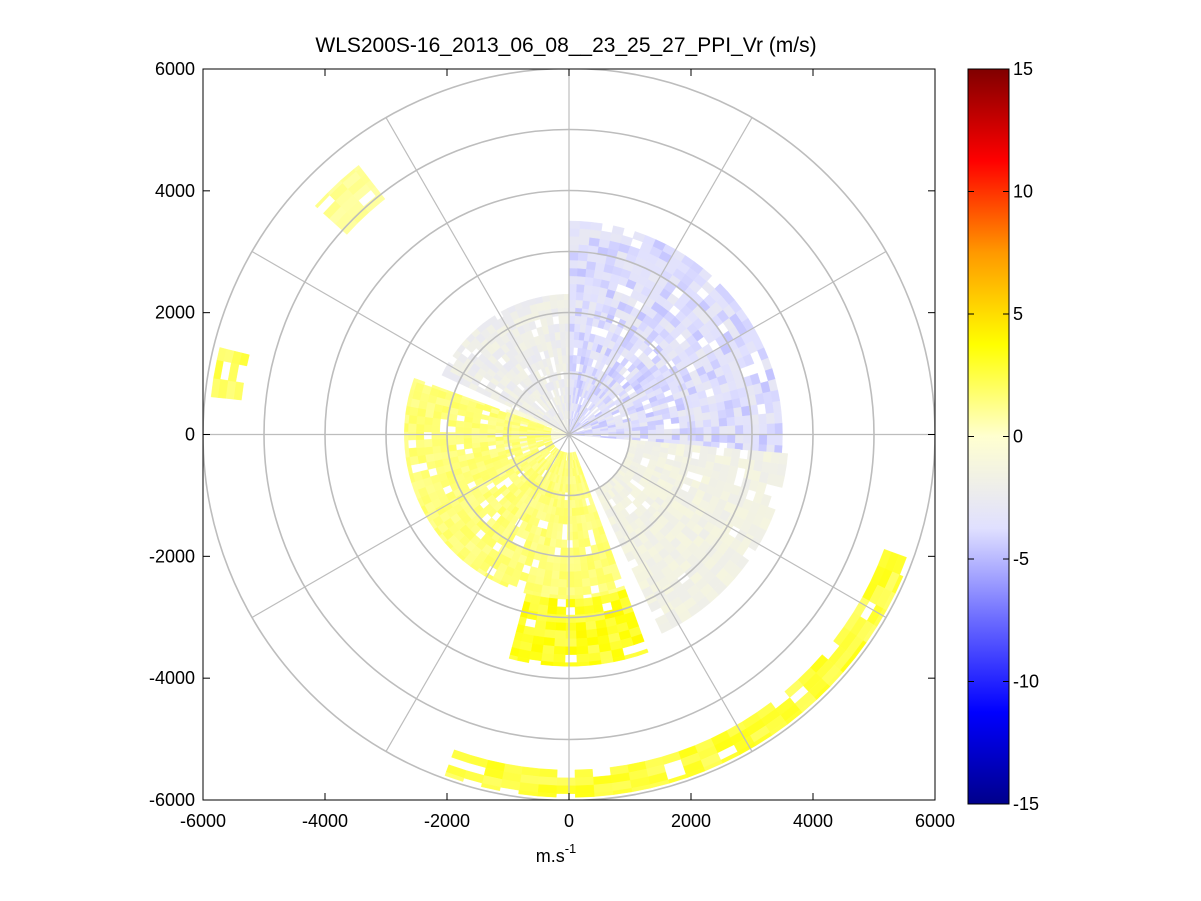 This screenshot has width=1201, height=901. I want to click on colorbar-tick-label: 0, so click(1018, 437).